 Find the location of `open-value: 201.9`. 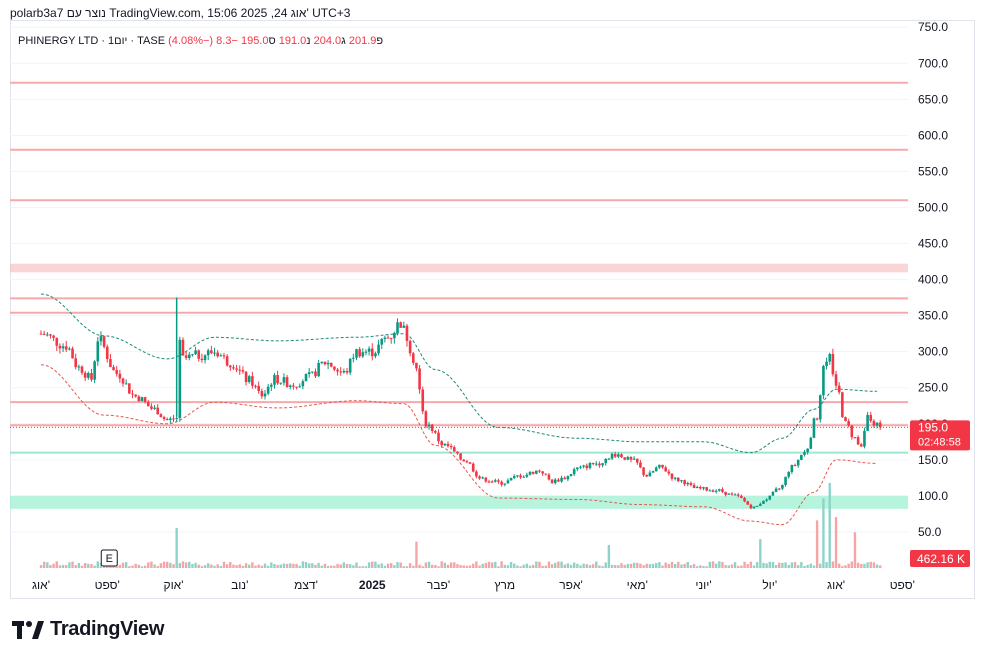

open-value: 201.9 is located at coordinates (362, 41).